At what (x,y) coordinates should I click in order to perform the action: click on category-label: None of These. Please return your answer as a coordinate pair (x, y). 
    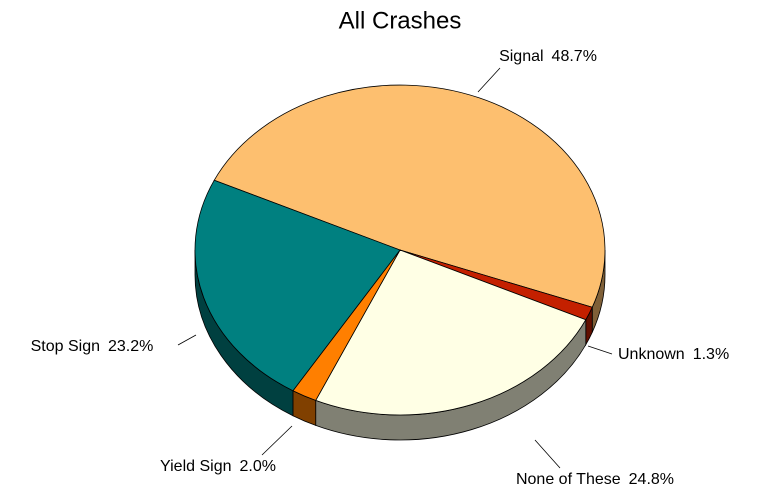
    Looking at the image, I should click on (568, 479).